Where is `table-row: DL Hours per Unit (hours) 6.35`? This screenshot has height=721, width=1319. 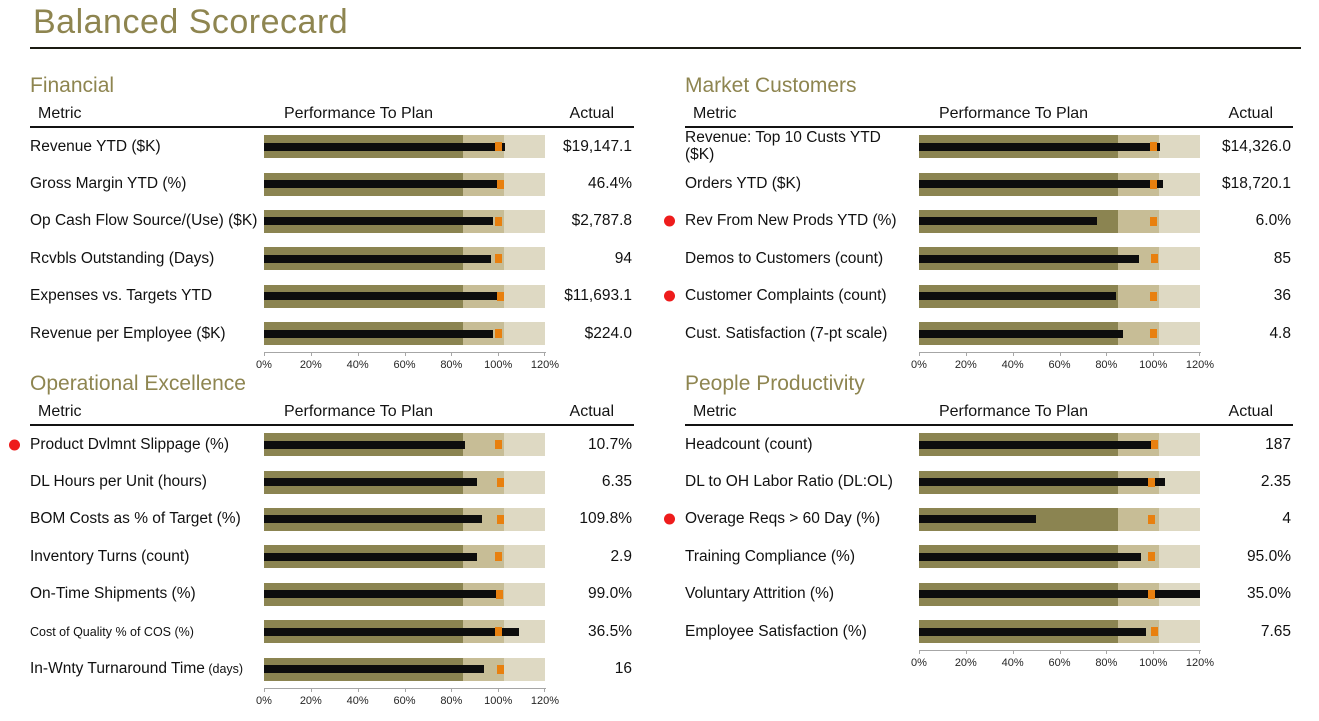 table-row: DL Hours per Unit (hours) 6.35 is located at coordinates (332, 481).